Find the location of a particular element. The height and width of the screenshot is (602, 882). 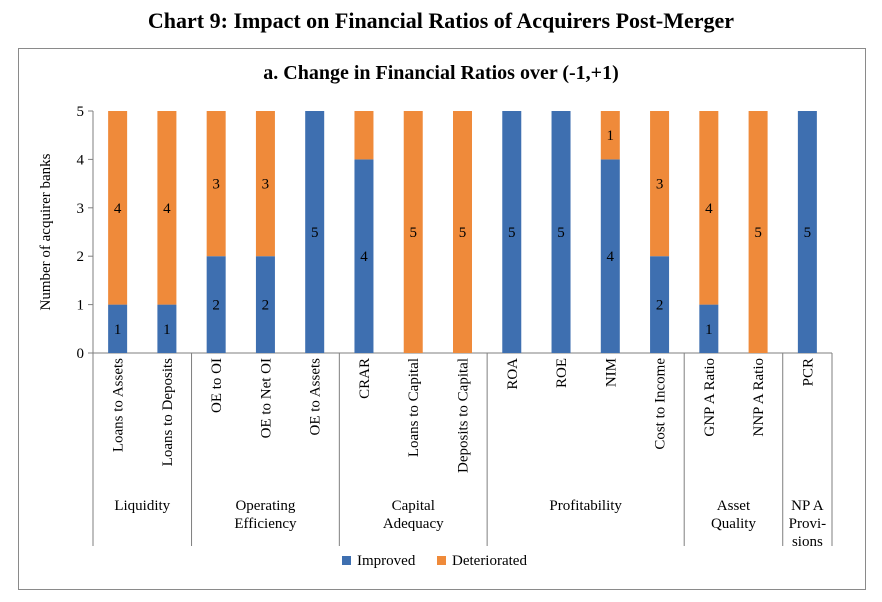

group-label: Liquidity is located at coordinates (142, 506).